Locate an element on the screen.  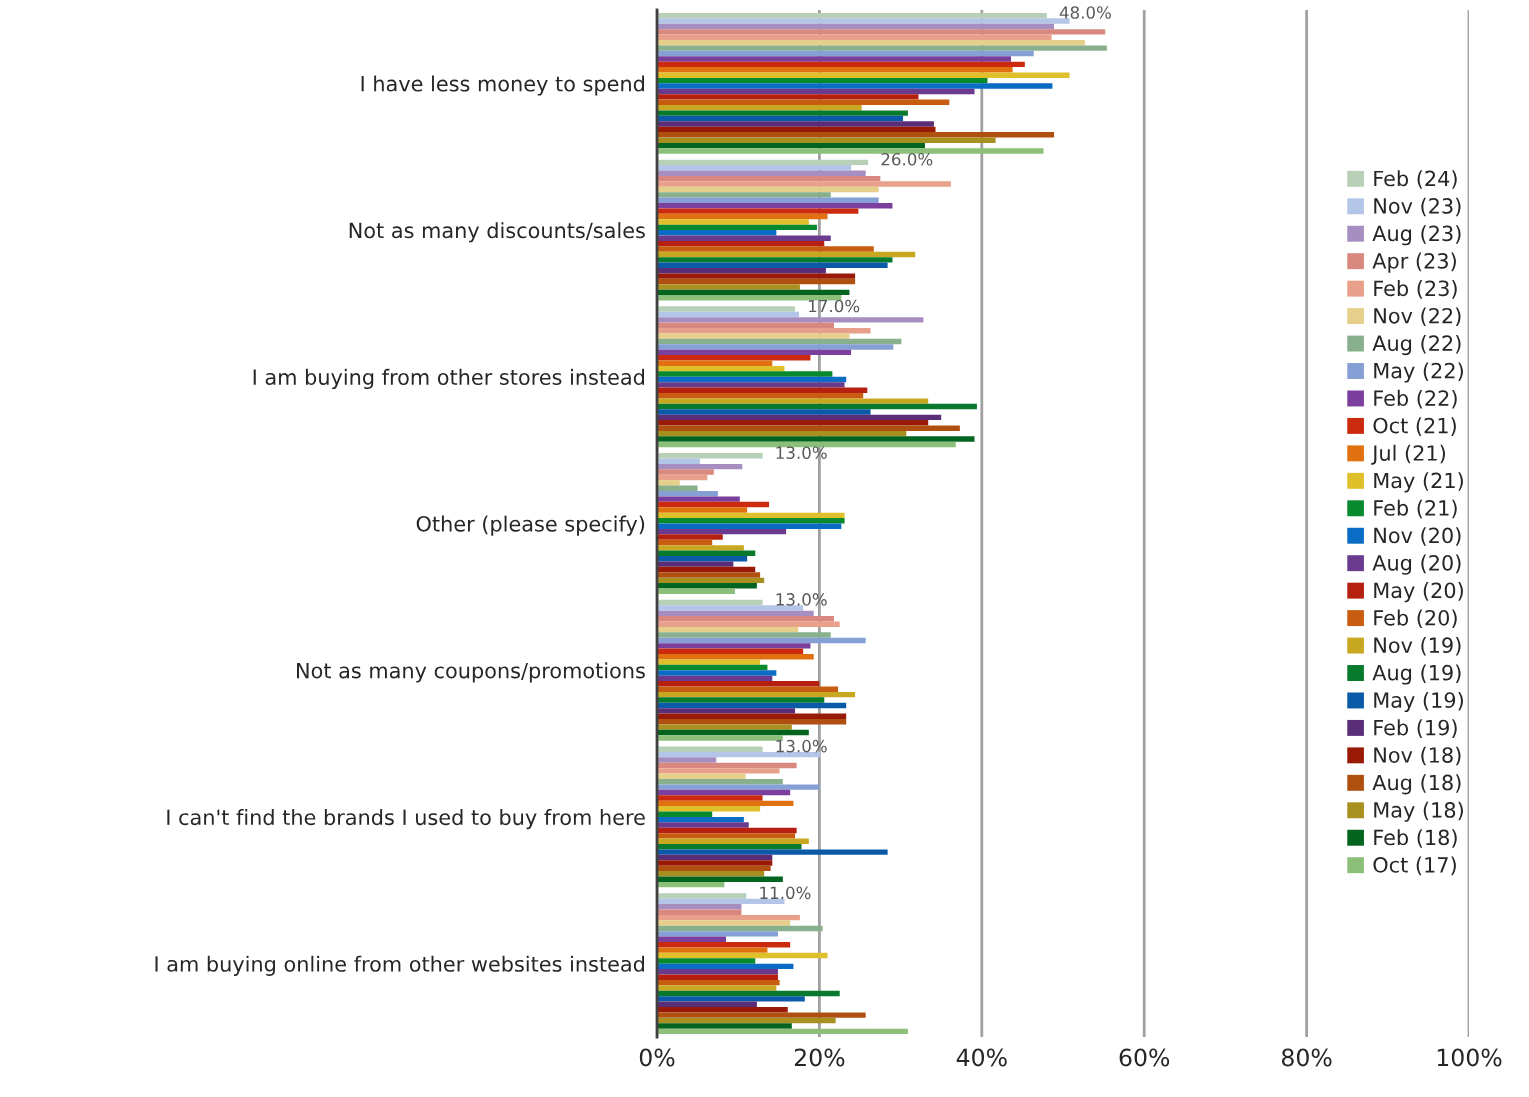
y-tick-label: I can't find the brands I used to buy from here is located at coordinates (406, 819).